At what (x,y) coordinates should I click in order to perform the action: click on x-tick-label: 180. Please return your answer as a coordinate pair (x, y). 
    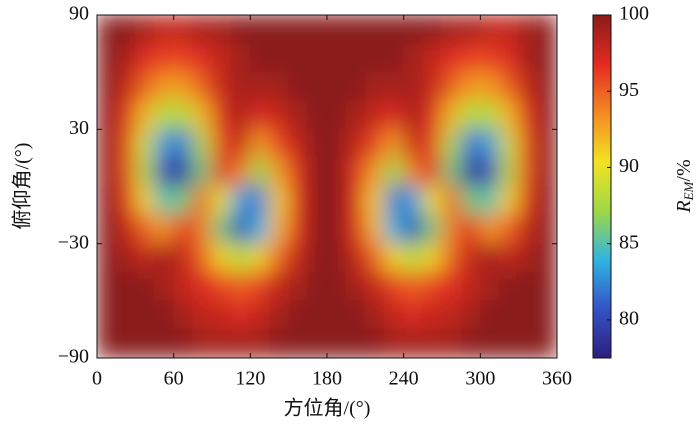
    Looking at the image, I should click on (327, 379).